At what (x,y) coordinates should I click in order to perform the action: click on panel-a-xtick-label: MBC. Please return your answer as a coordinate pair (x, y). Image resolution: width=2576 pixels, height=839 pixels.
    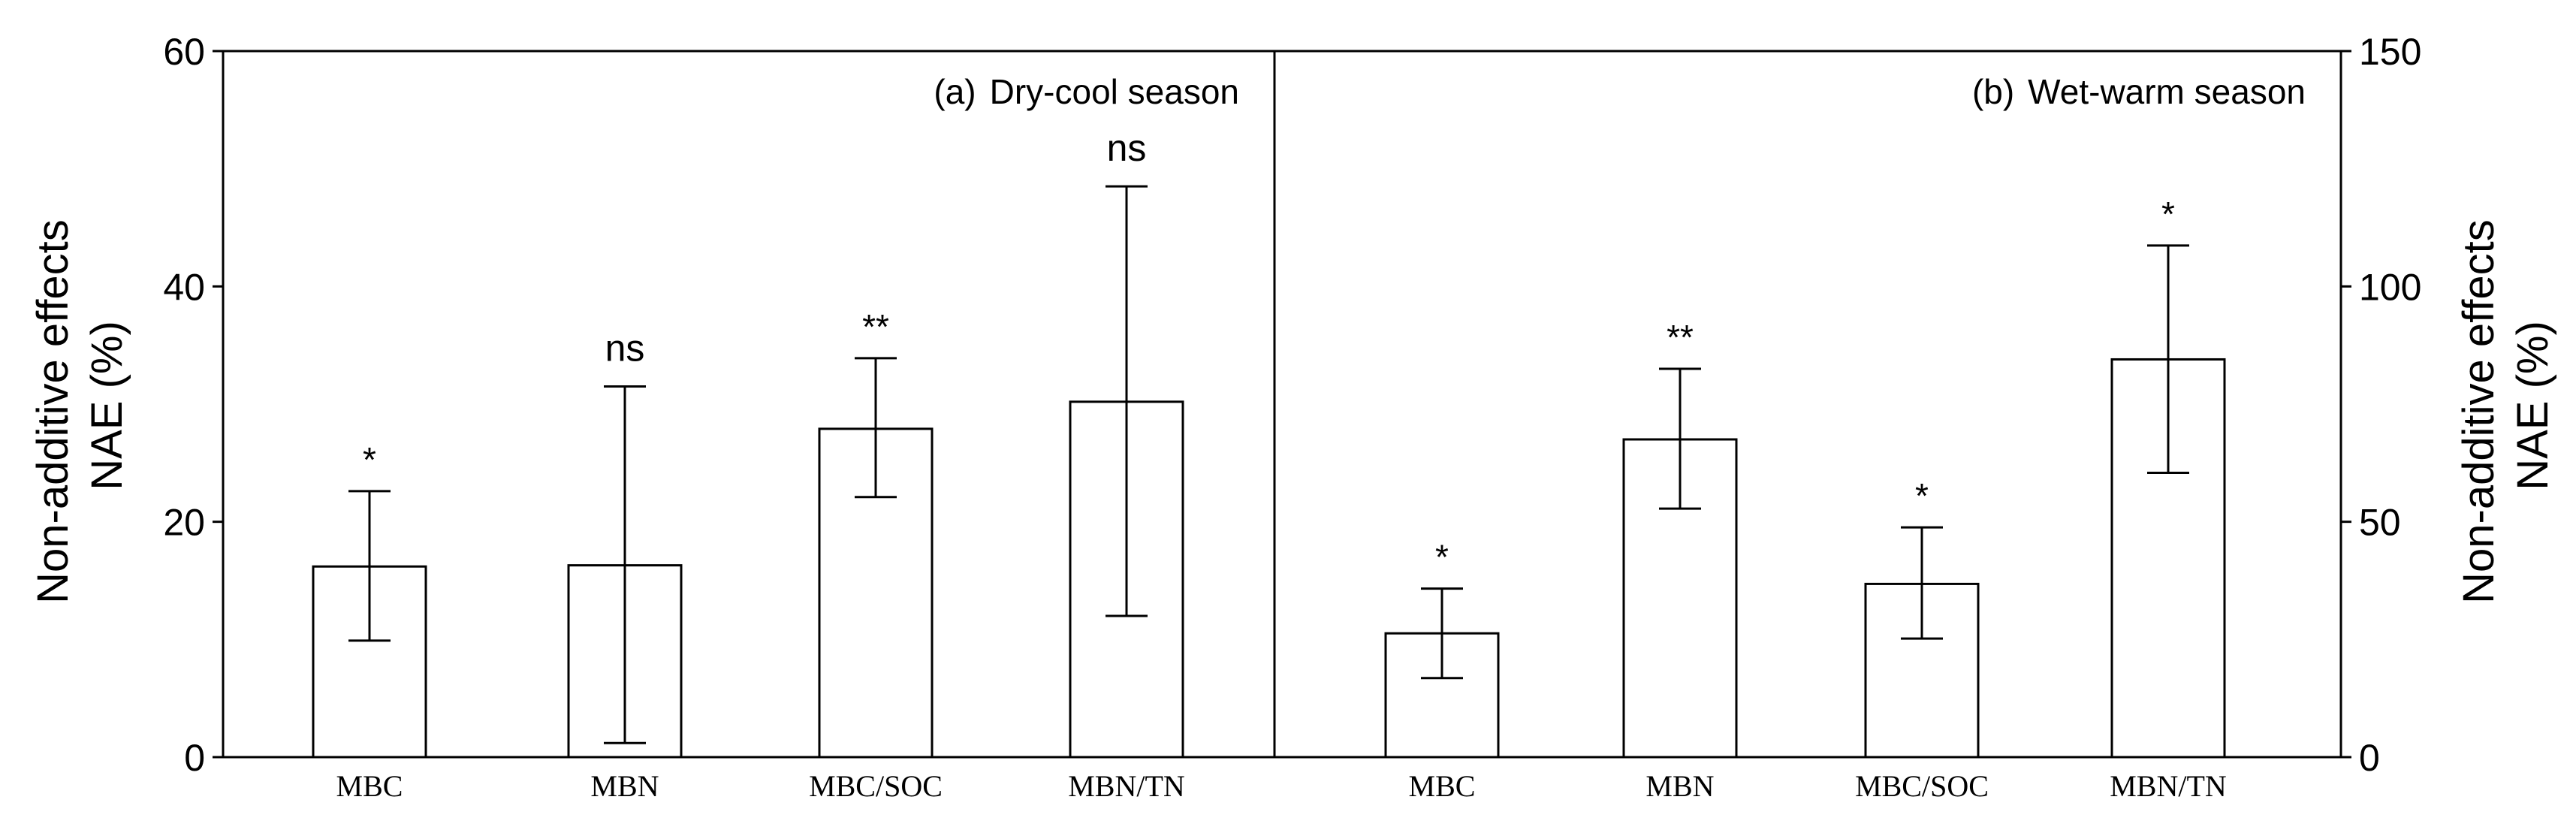
    Looking at the image, I should click on (370, 786).